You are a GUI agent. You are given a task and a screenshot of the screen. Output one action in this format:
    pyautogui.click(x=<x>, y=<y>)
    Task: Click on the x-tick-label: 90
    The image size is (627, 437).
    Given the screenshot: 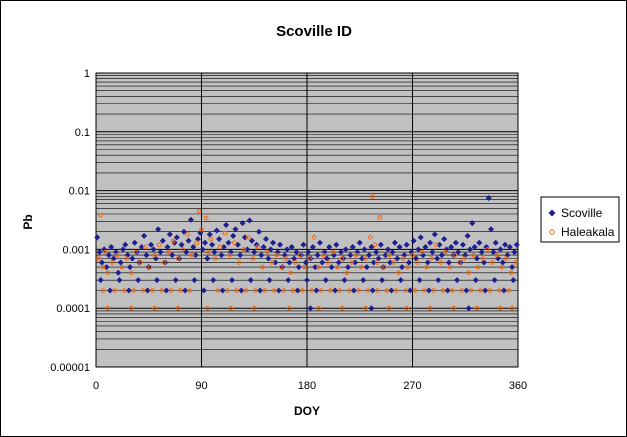 What is the action you would take?
    pyautogui.click(x=201, y=386)
    